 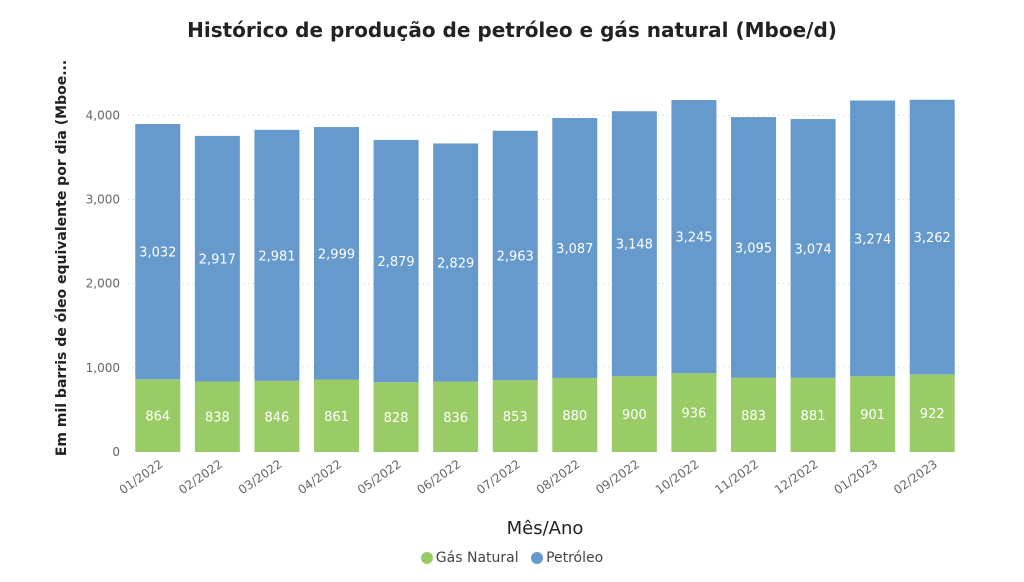 I want to click on data-label: 2,879, so click(x=395, y=262).